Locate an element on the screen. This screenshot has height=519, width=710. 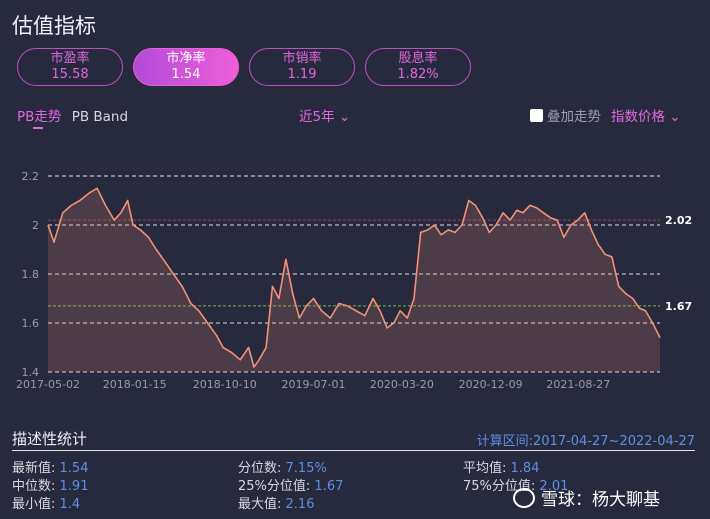
y-tick-label: 1.6 is located at coordinates (31, 323).